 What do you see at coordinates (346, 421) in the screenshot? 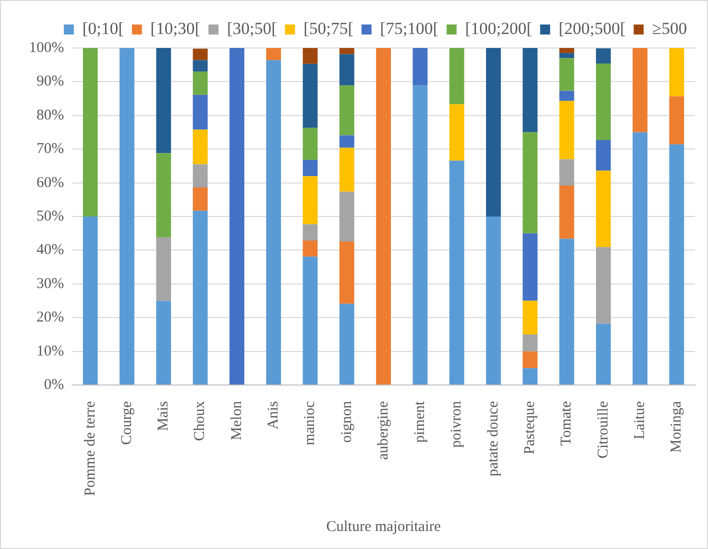
I see `x-tick-label: oignon` at bounding box center [346, 421].